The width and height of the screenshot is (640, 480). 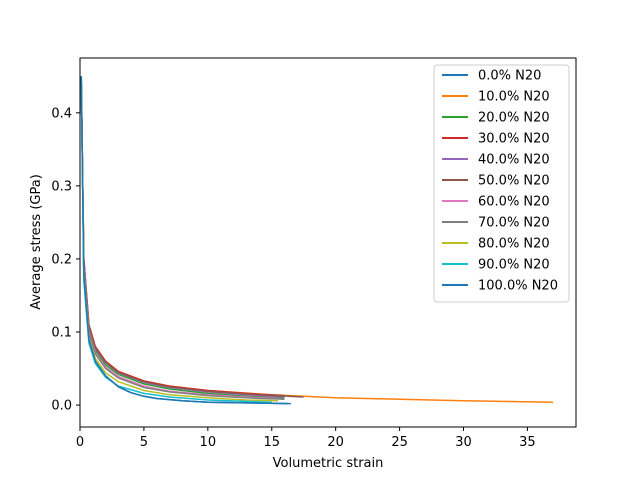 What do you see at coordinates (306, 438) in the screenshot?
I see `x-axis-ticks: 0 5 10 15 20 25 30 35` at bounding box center [306, 438].